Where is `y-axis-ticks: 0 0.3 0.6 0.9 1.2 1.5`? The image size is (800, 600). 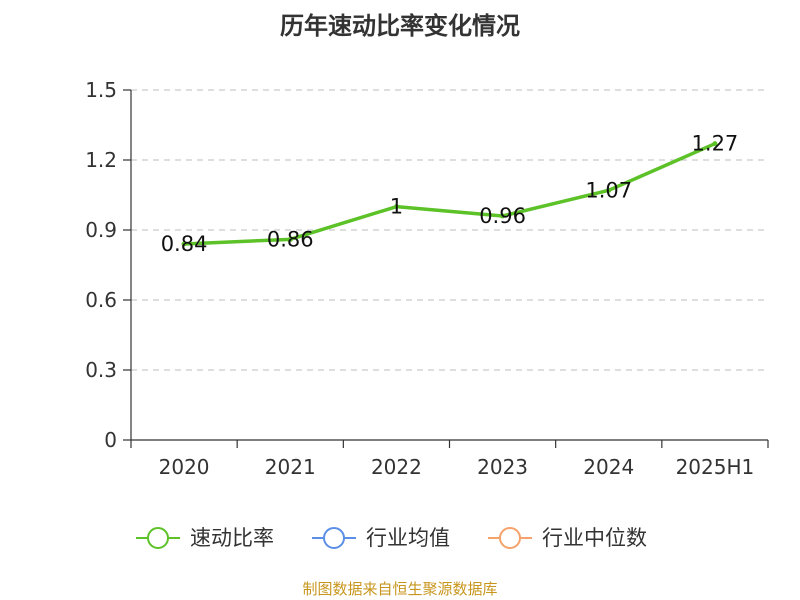 y-axis-ticks: 0 0.3 0.6 0.9 1.2 1.5 is located at coordinates (101, 265).